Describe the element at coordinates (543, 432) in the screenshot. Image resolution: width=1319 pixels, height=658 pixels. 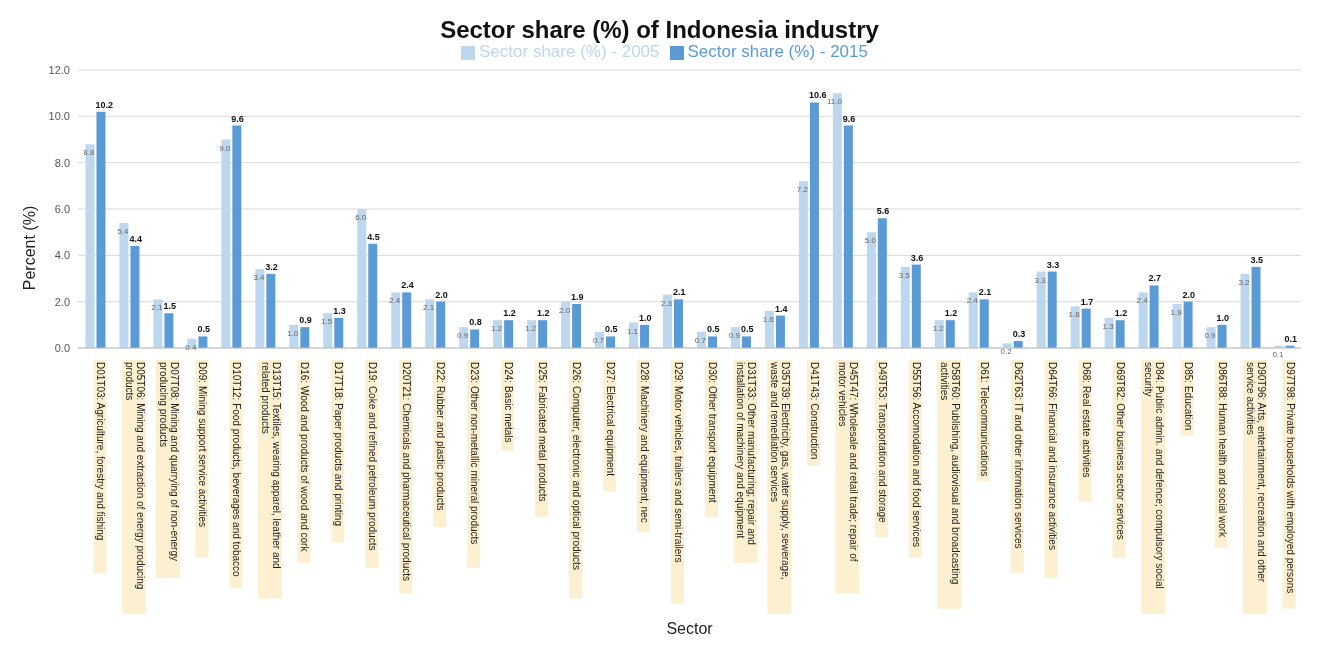
I see `x-tick-label: D25: Fabricated metal products` at that location.